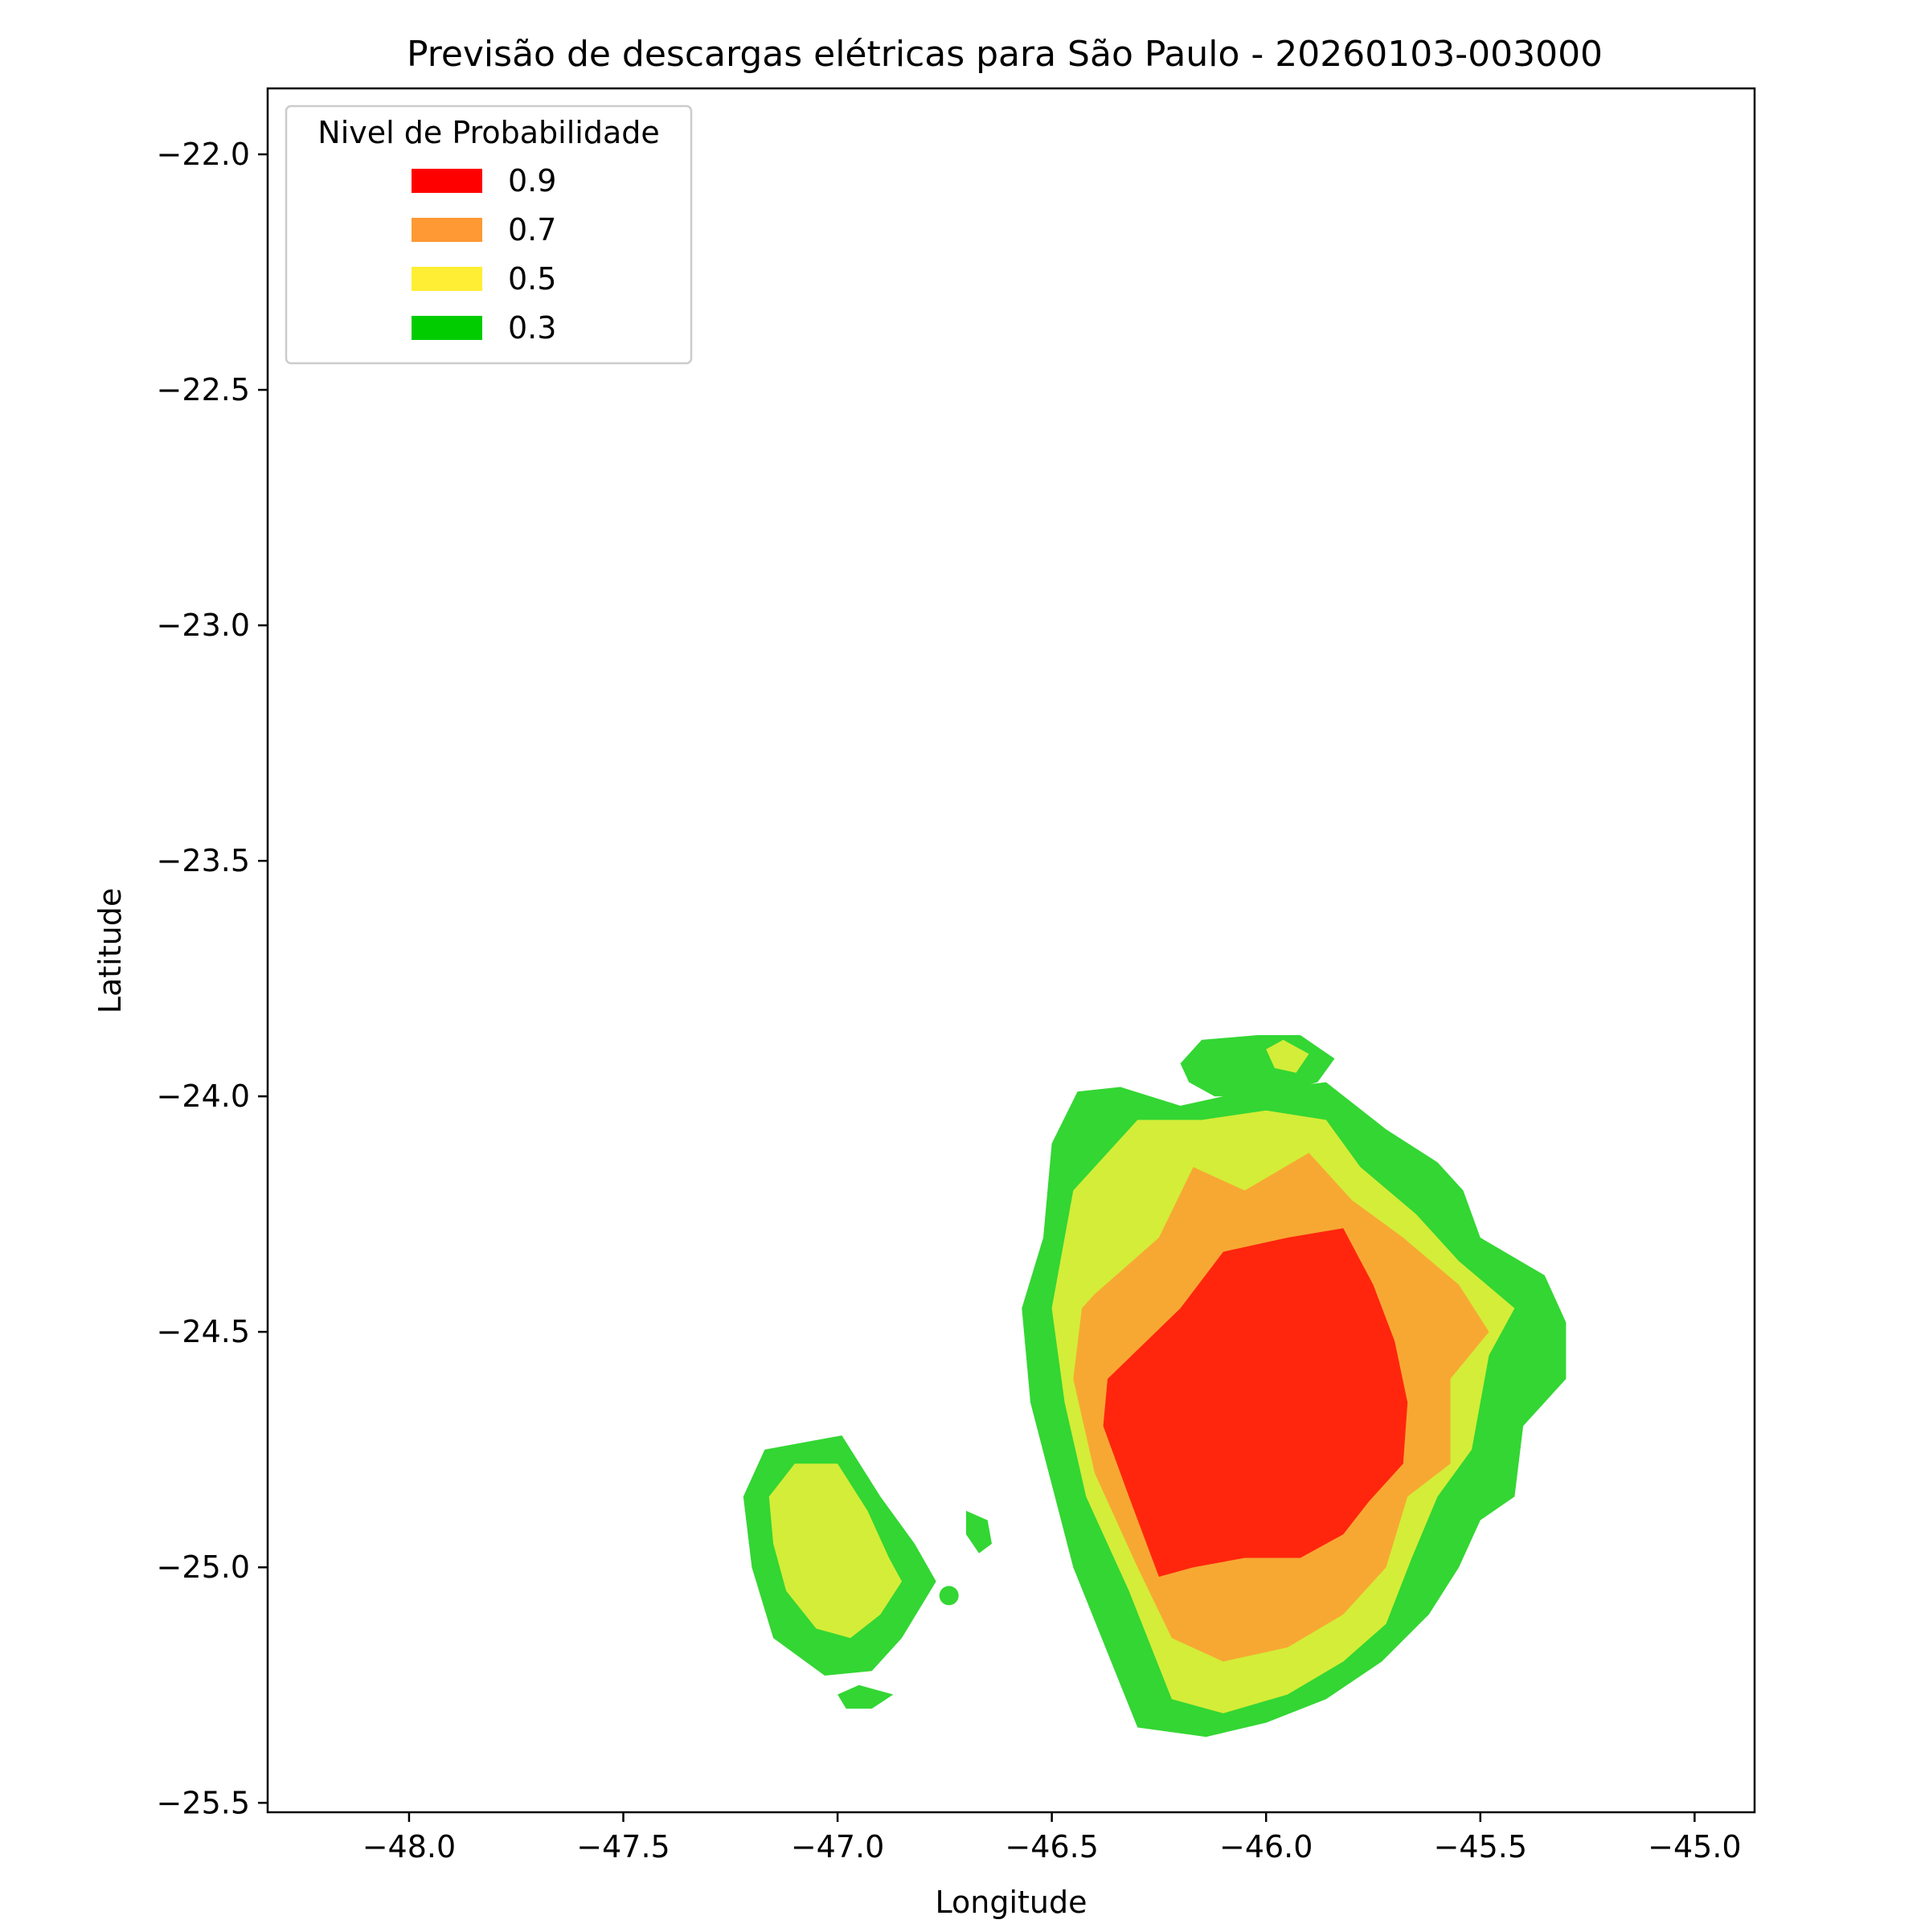 This screenshot has height=1932, width=1929. What do you see at coordinates (203, 1567) in the screenshot?
I see `y-tick-label: −25.0` at bounding box center [203, 1567].